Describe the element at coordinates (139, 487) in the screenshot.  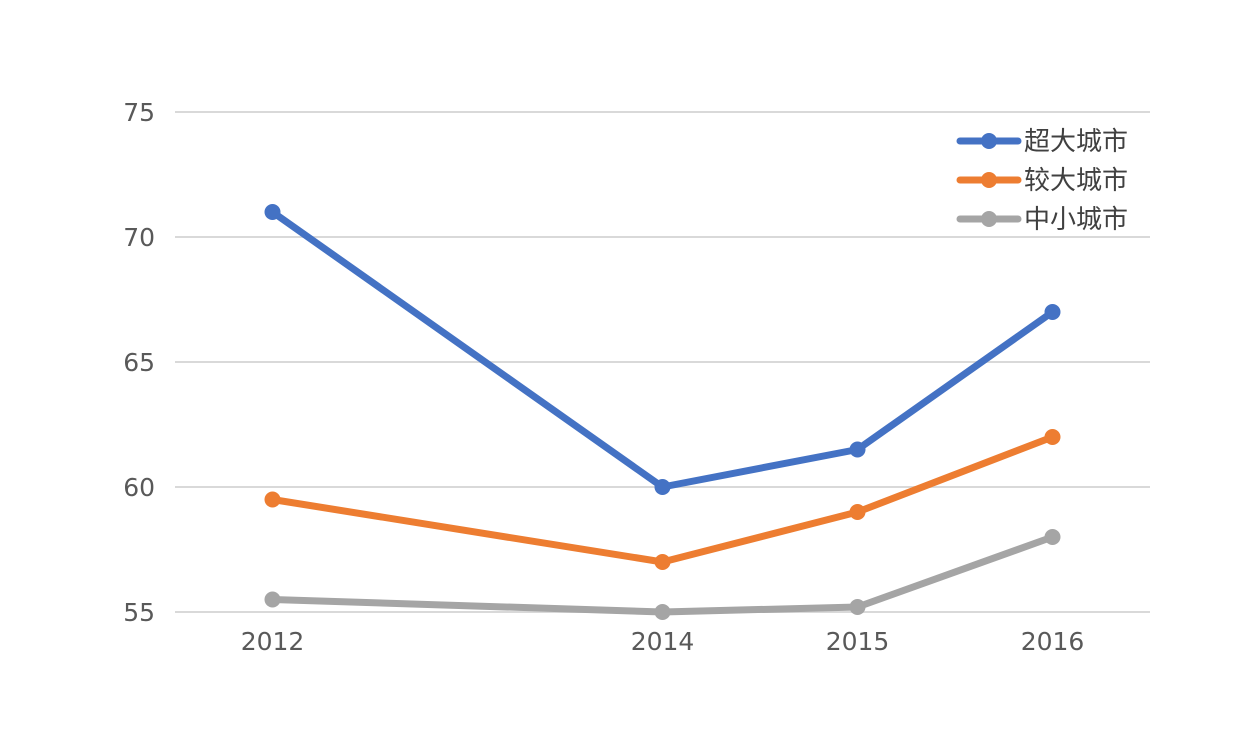
I see `y-tick-label: 60` at that location.